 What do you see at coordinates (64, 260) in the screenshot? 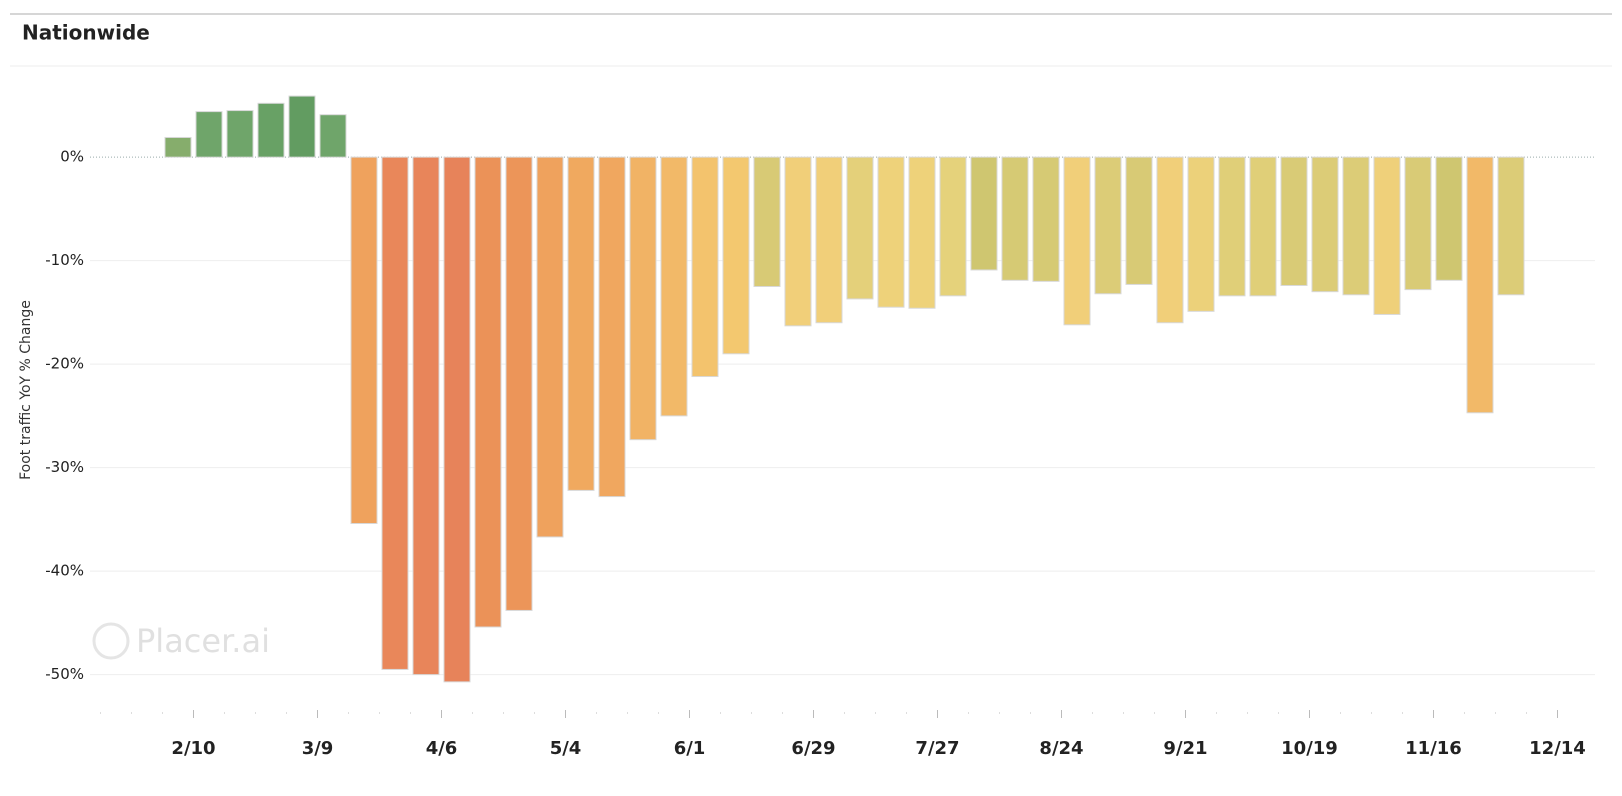
I see `y-tick-label: -10%` at bounding box center [64, 260].